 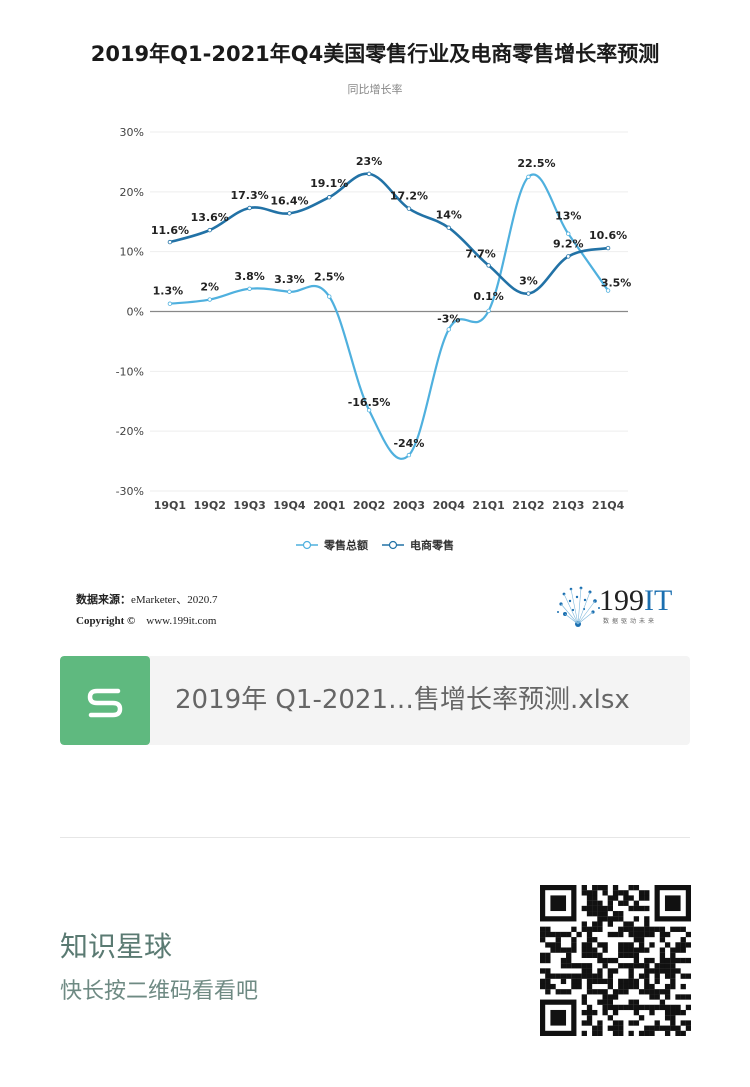 What do you see at coordinates (209, 287) in the screenshot?
I see `data-label: 2%` at bounding box center [209, 287].